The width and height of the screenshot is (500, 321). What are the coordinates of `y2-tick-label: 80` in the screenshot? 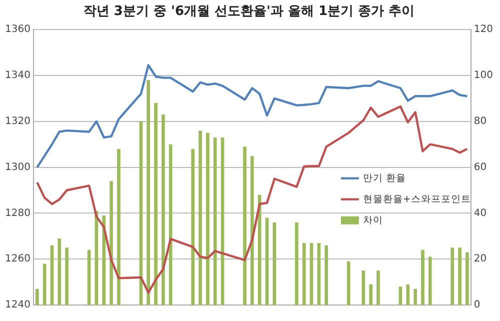 It's located at (480, 121).